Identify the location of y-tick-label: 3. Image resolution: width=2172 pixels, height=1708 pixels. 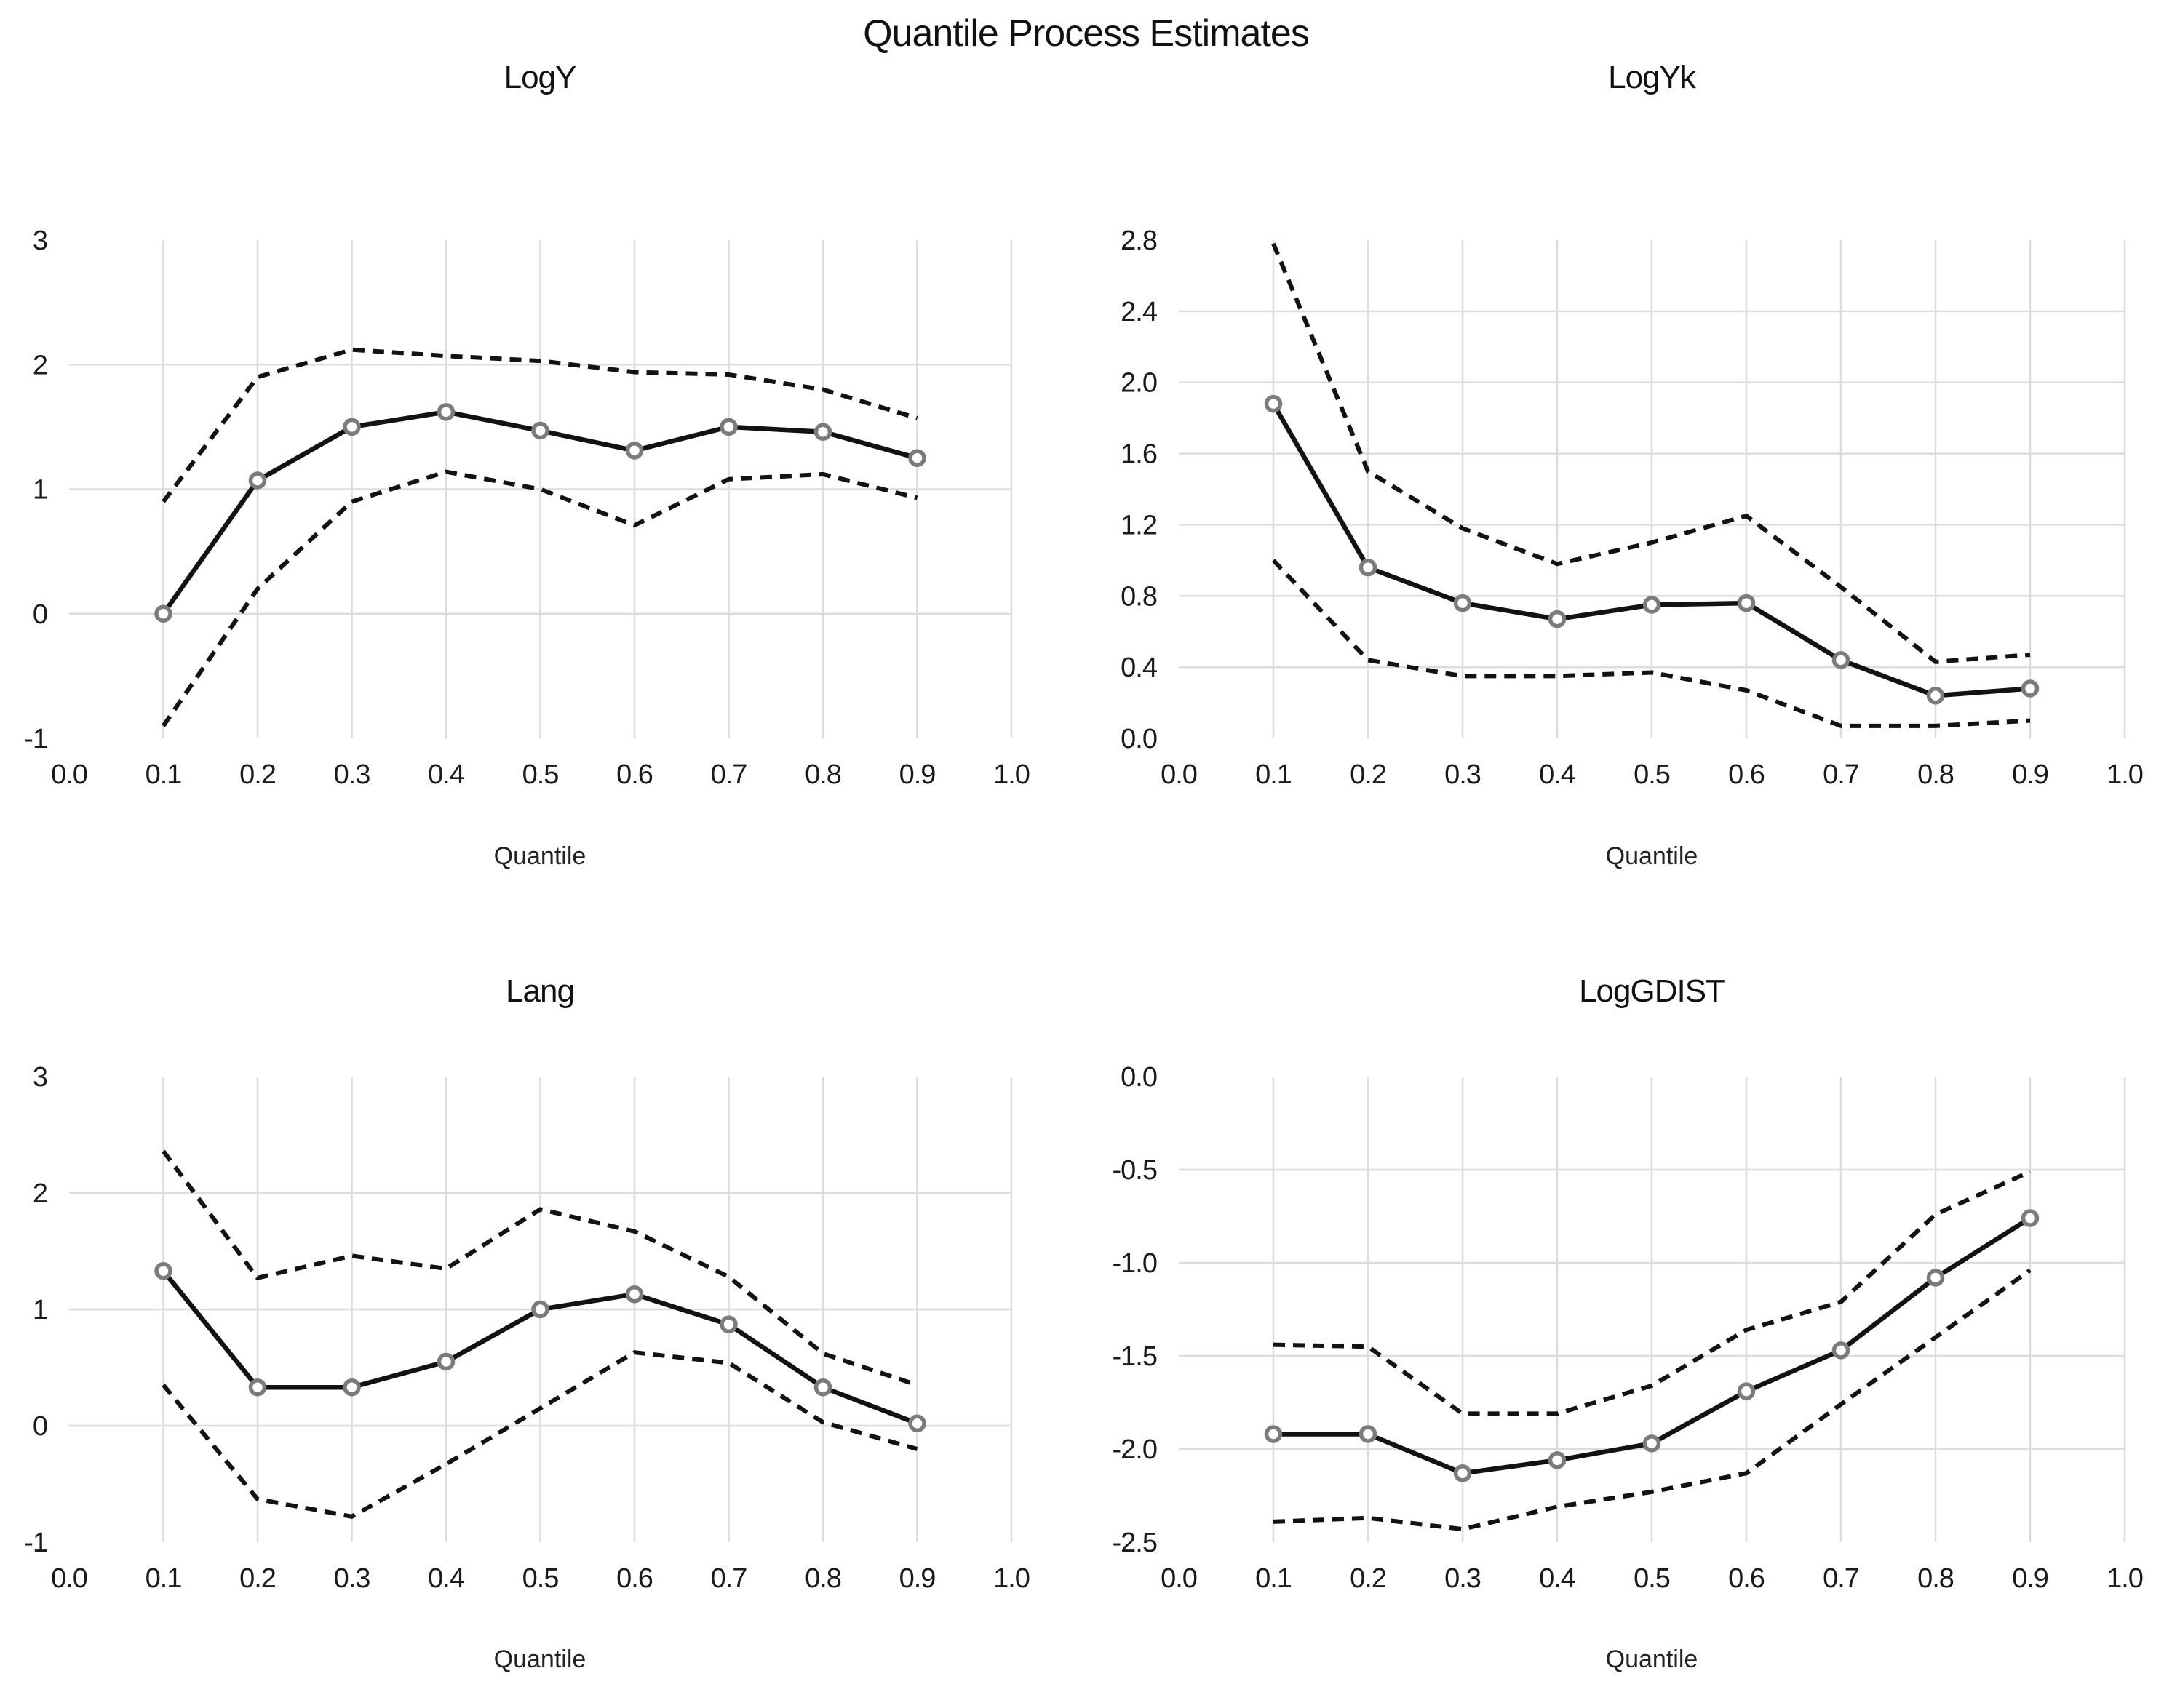
(40, 1077).